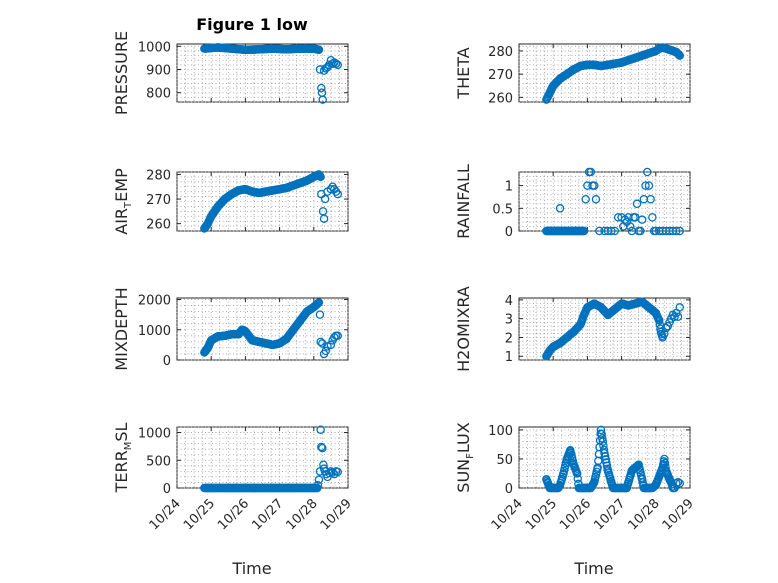  What do you see at coordinates (158, 461) in the screenshot?
I see `y-tick-label: 500` at bounding box center [158, 461].